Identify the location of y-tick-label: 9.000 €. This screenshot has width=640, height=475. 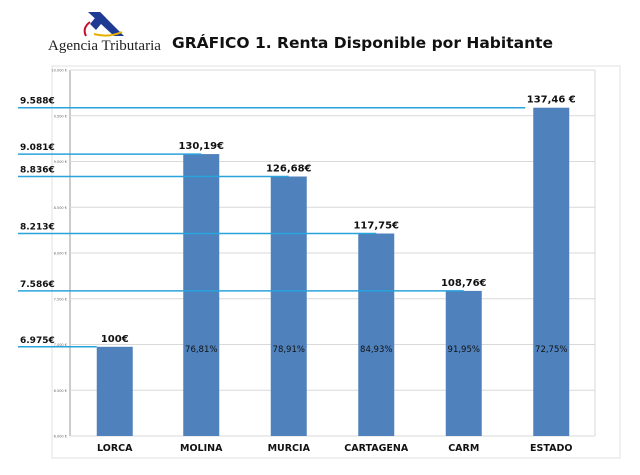
(60, 162).